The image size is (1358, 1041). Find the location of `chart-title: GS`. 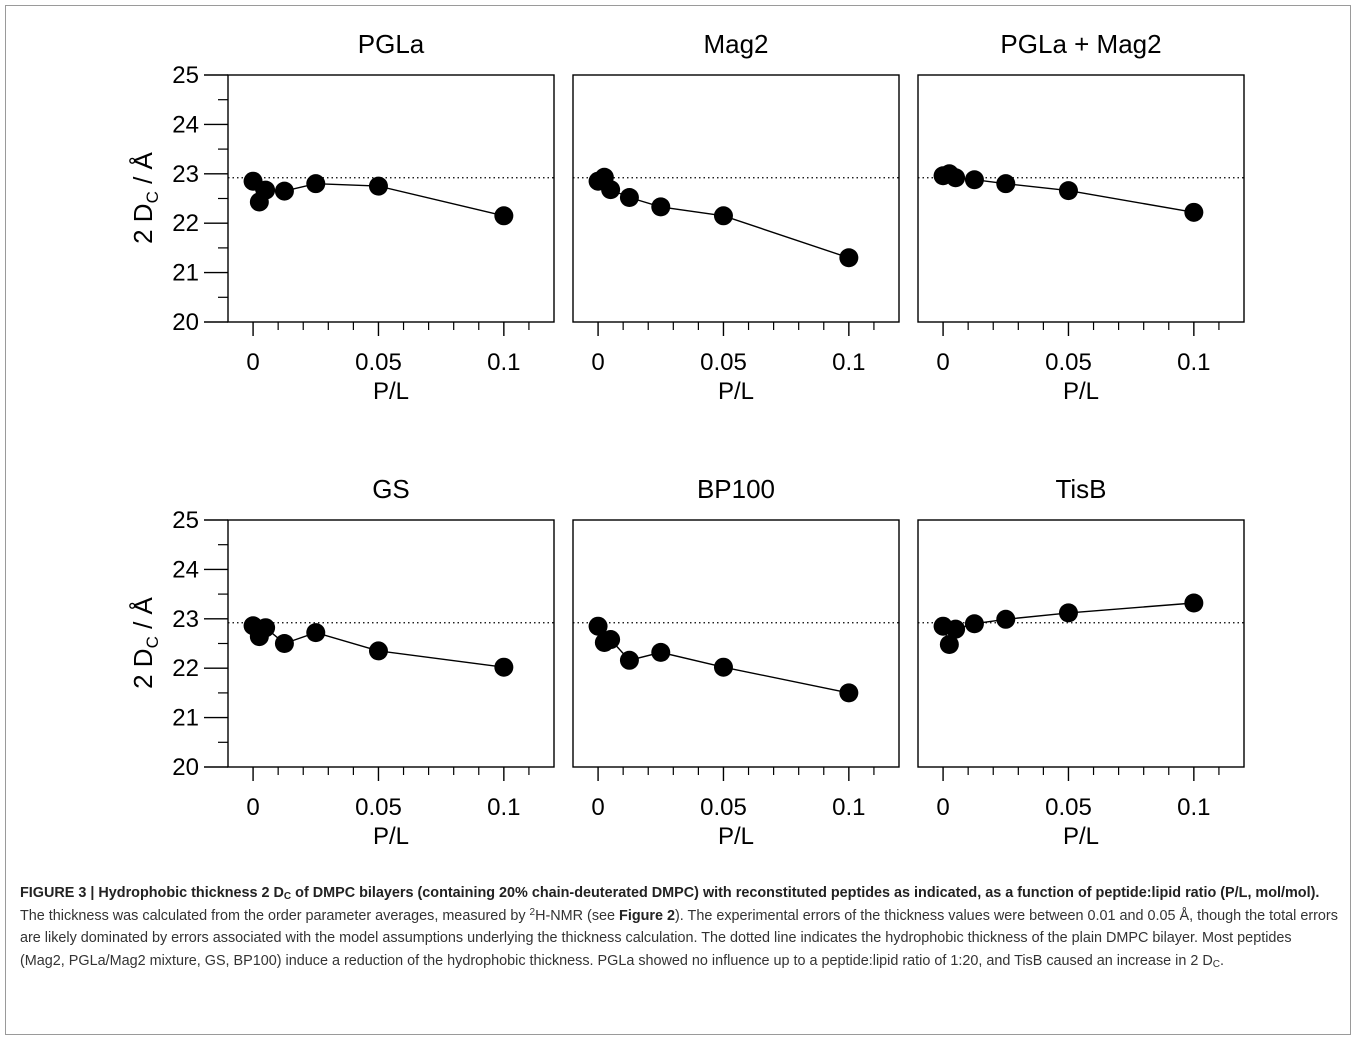

chart-title: GS is located at coordinates (391, 489).